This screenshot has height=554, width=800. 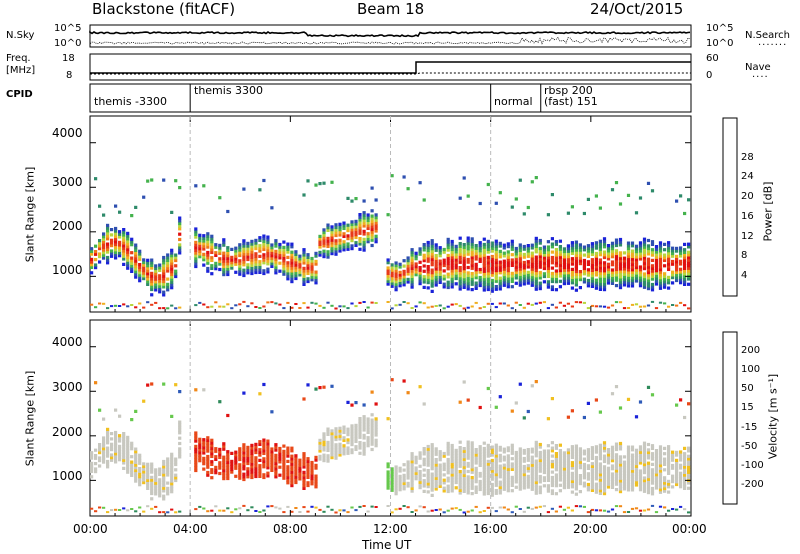 I want to click on velocity-colorbar, so click(x=730, y=418).